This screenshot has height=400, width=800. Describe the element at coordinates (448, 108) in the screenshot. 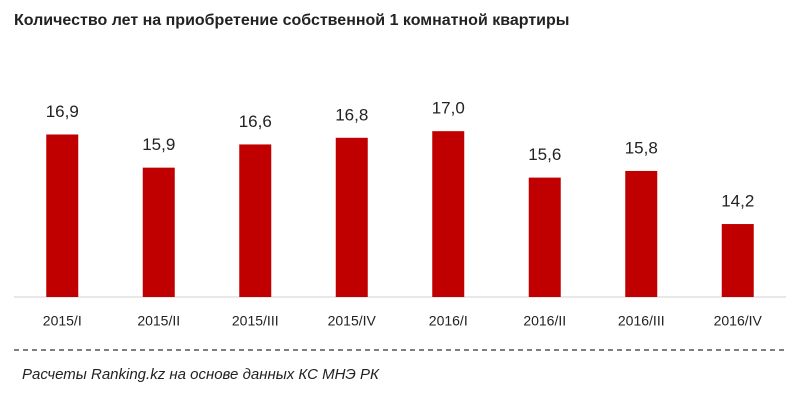

I see `value-label: 17,0` at that location.